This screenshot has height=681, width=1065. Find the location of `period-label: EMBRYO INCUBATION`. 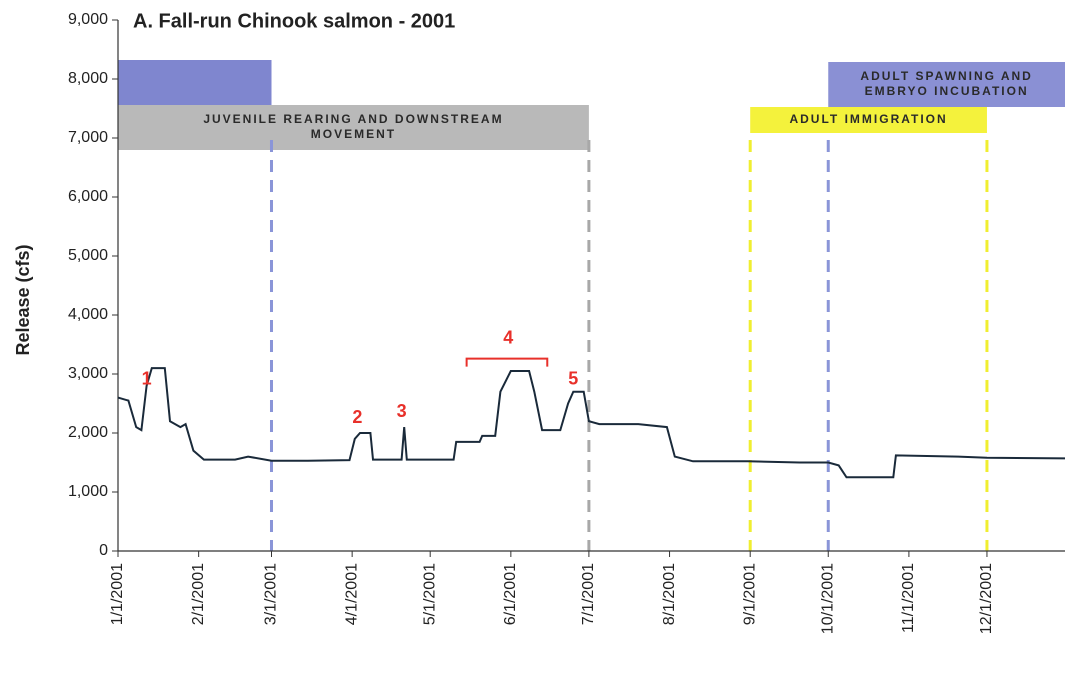

period-label: EMBRYO INCUBATION is located at coordinates (947, 91).